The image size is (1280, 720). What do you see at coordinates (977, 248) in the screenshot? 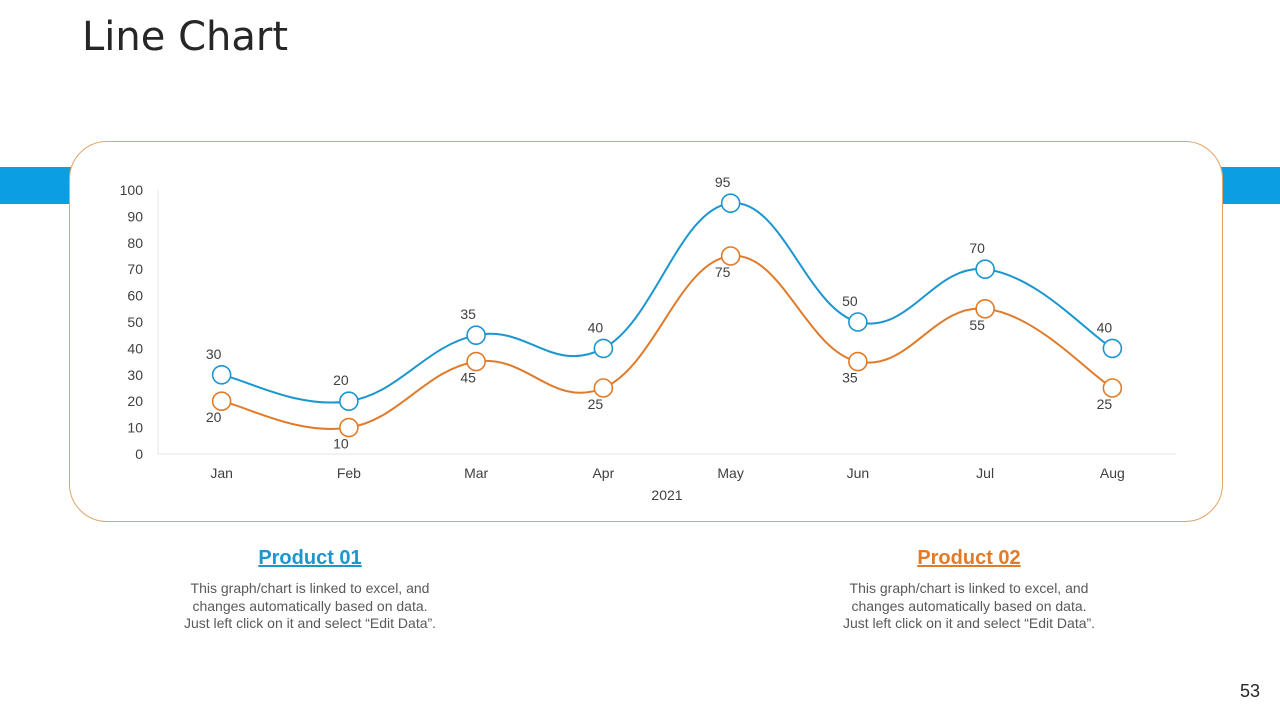
I see `data-label-product-01: 70` at bounding box center [977, 248].